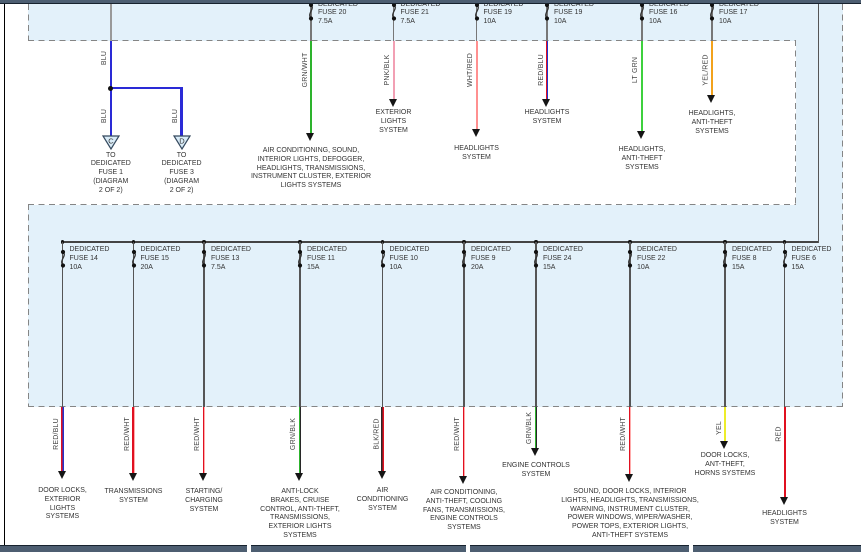 Image resolution: width=861 pixels, height=552 pixels. I want to click on svg-text: C, so click(111, 141).